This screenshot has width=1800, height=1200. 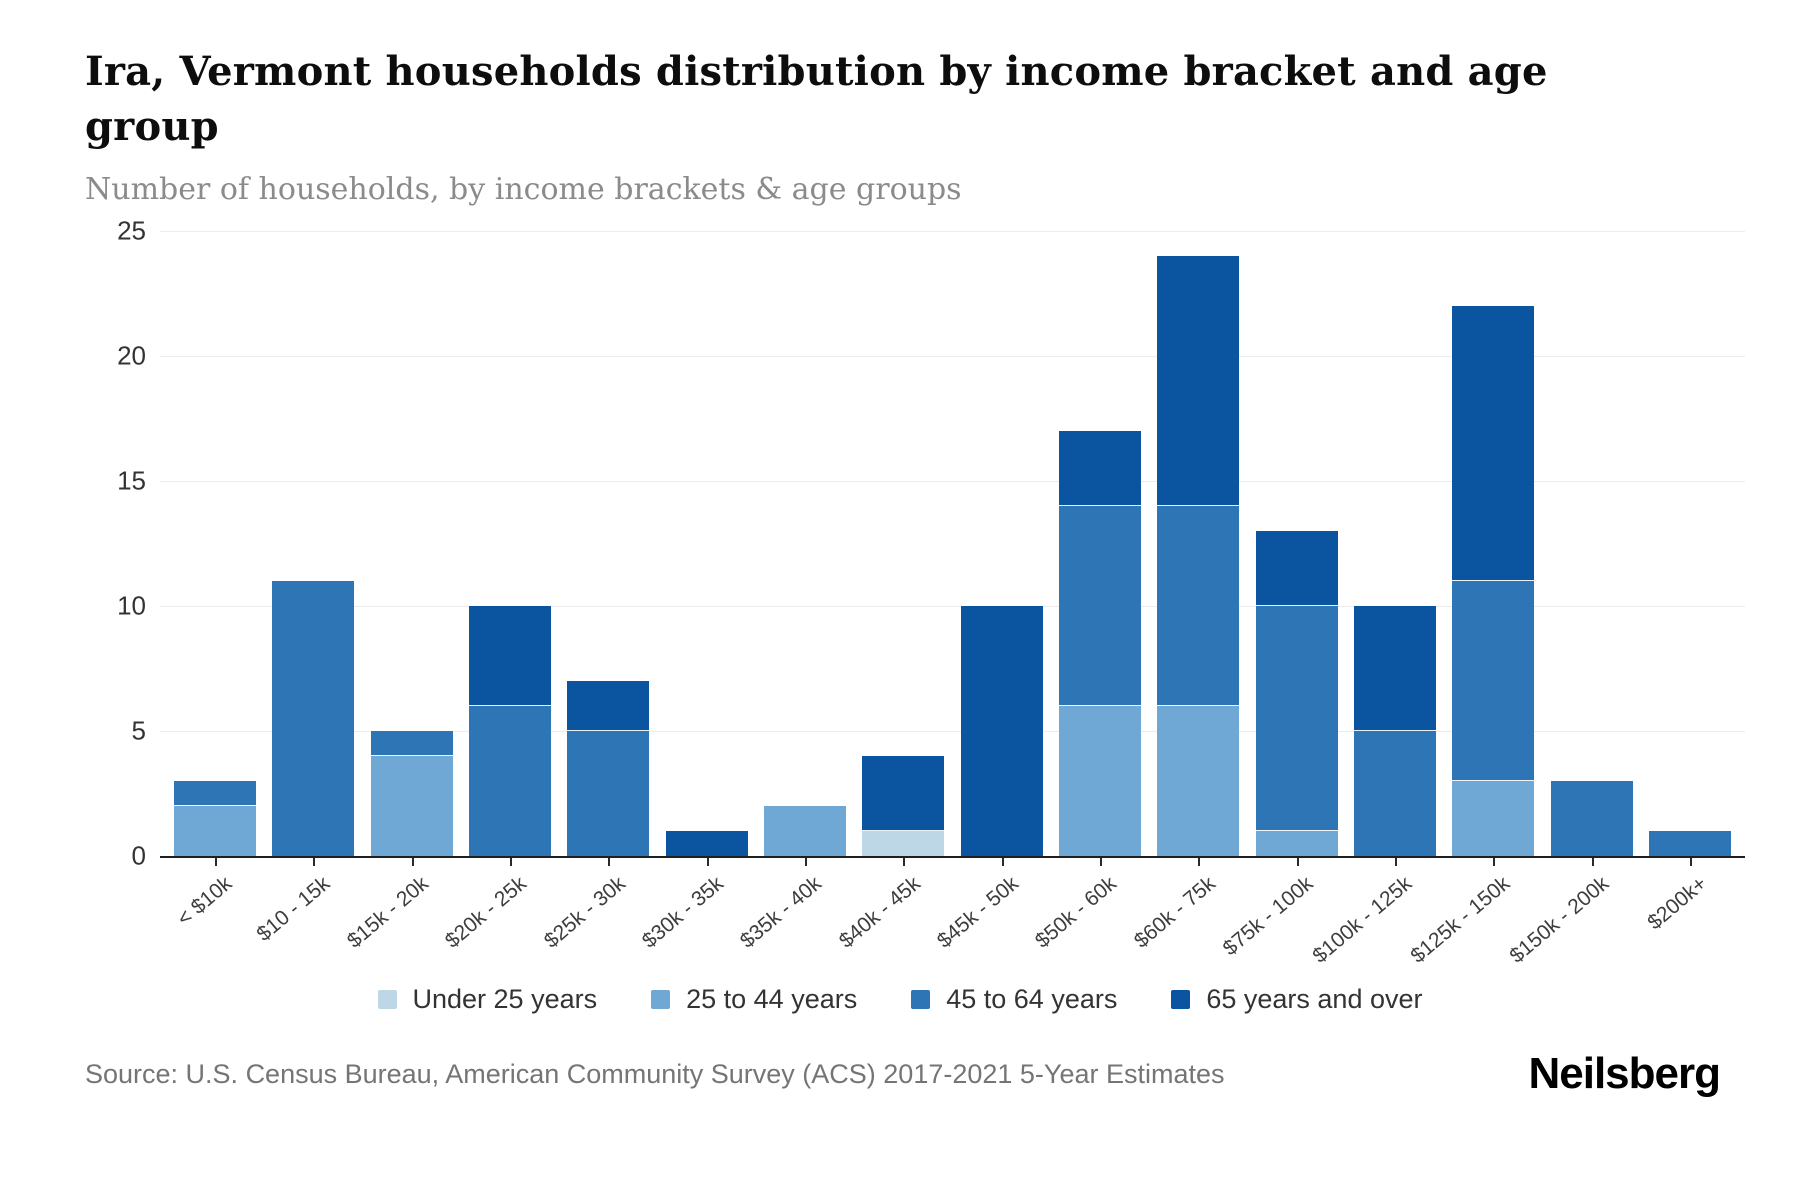 What do you see at coordinates (988, 593) in the screenshot?
I see `bar-$45k - 50k: $45k - 50k` at bounding box center [988, 593].